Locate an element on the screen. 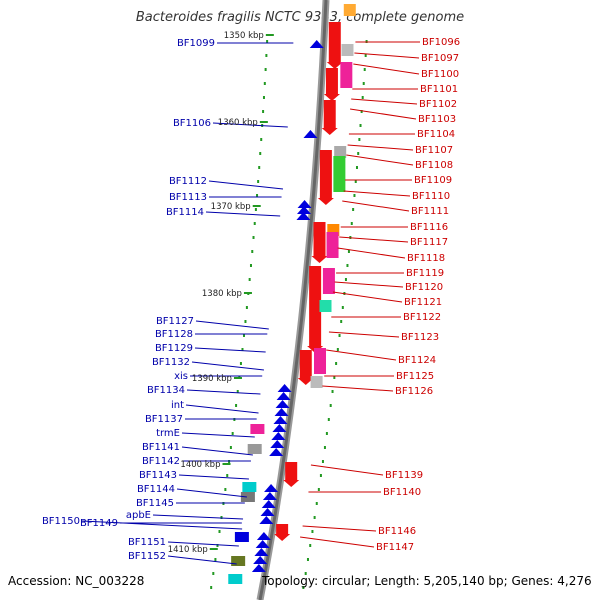 The image size is (600, 600). accession-text: Accession: NC_003228 is located at coordinates (76, 581).